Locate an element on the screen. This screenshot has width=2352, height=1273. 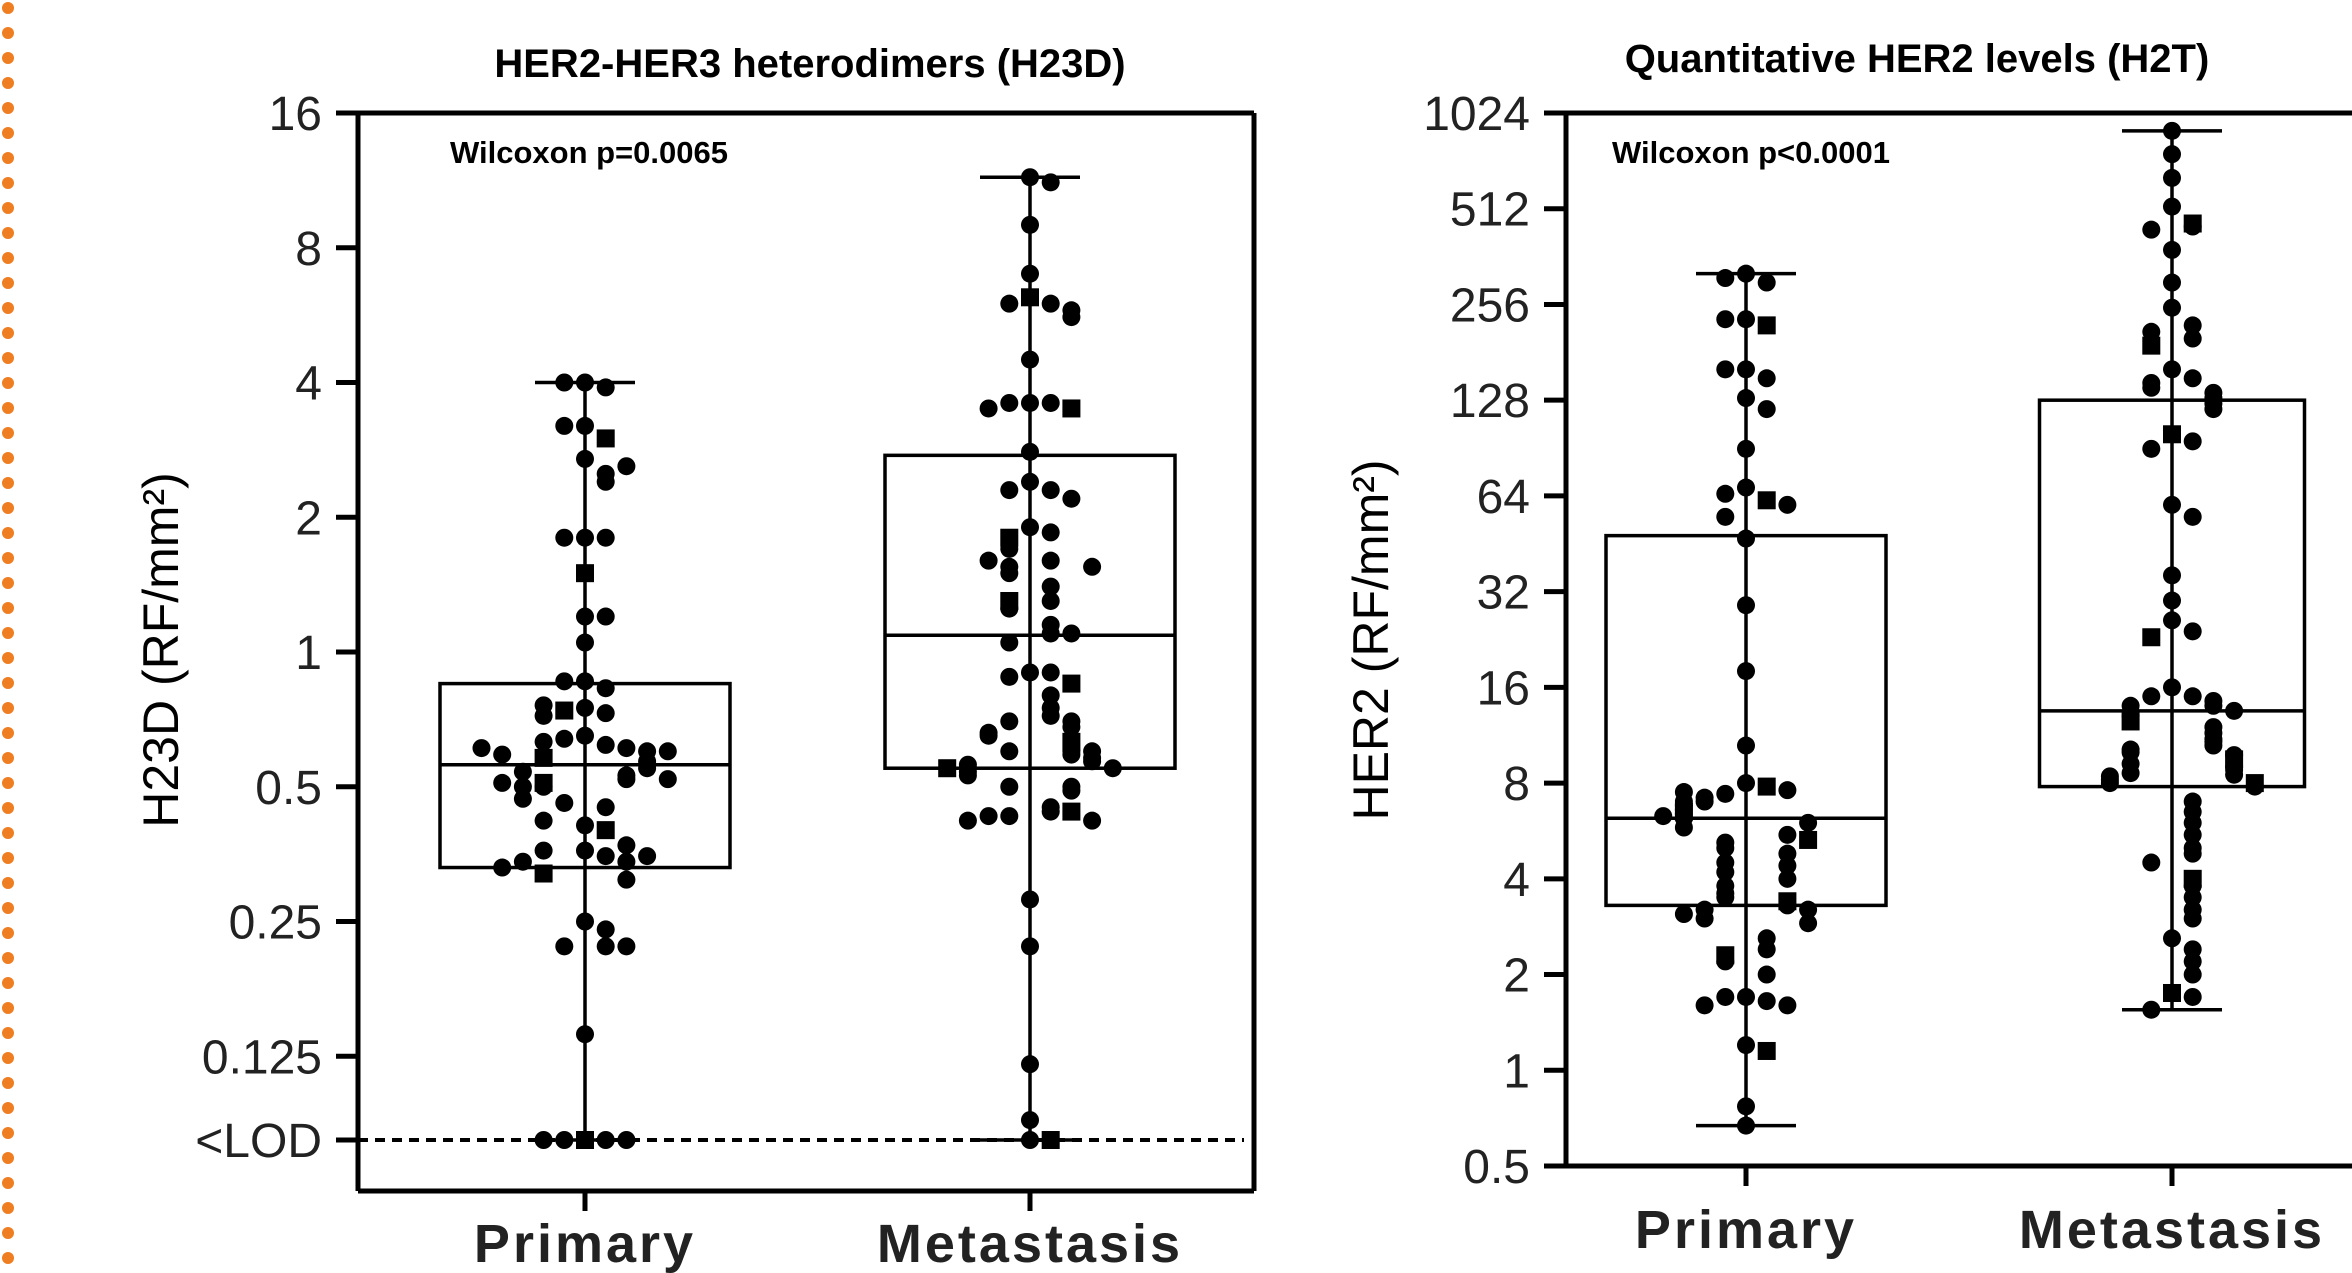
chart-title: Quantitative HER2 levels (H2T) is located at coordinates (1917, 59).